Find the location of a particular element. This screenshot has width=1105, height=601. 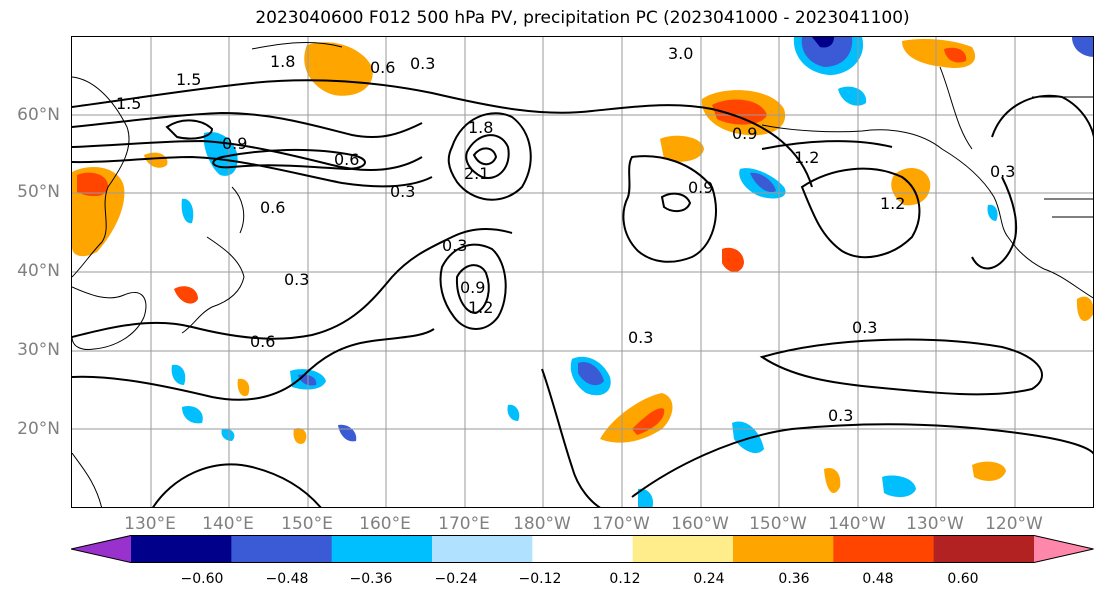

colorbar-tick-label: −0.24 is located at coordinates (456, 579).